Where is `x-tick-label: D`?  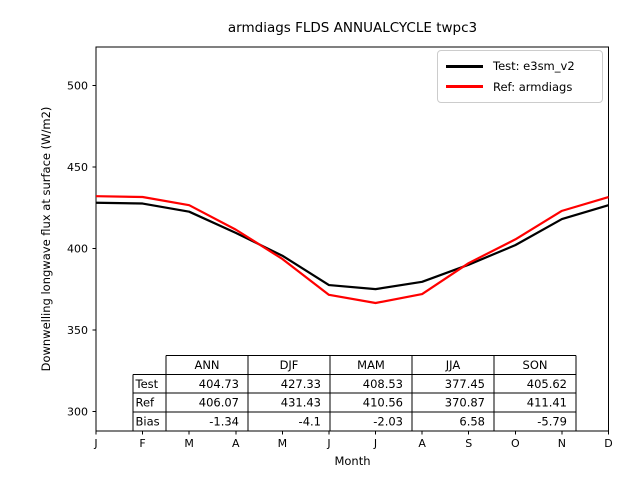
x-tick-label: D is located at coordinates (608, 443).